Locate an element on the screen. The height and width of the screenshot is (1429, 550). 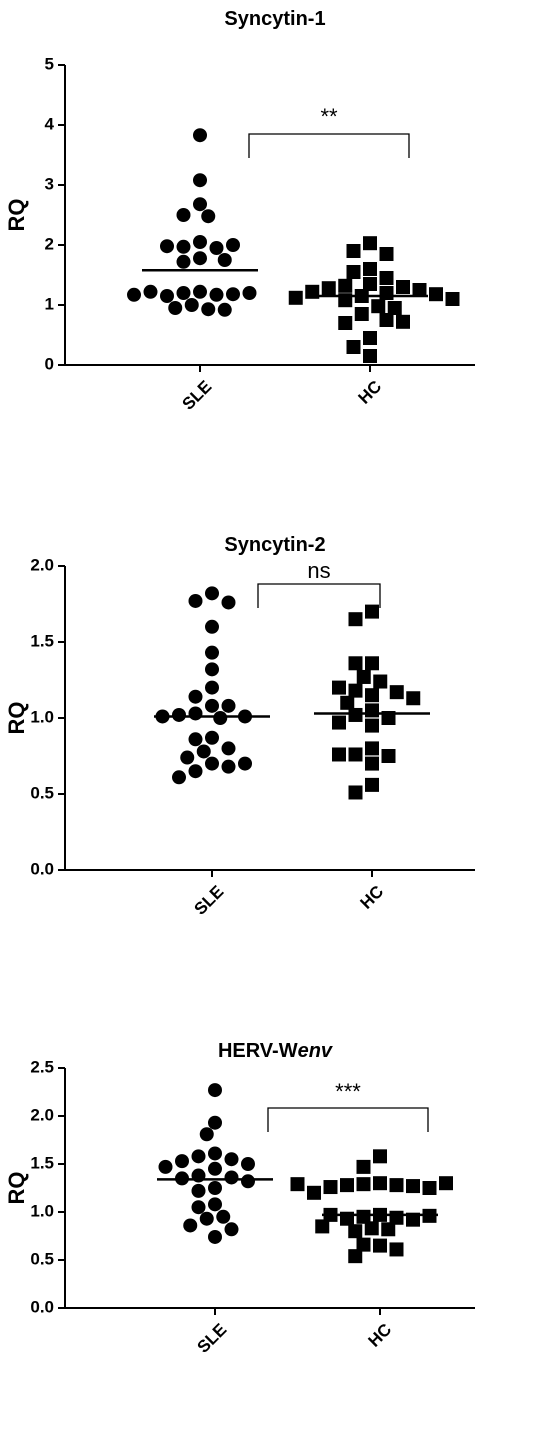
chart-title: Syncytin-1 is located at coordinates (274, 19).